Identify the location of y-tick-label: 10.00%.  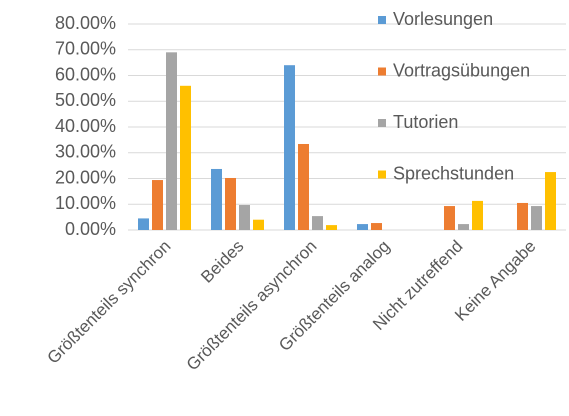
(85, 203).